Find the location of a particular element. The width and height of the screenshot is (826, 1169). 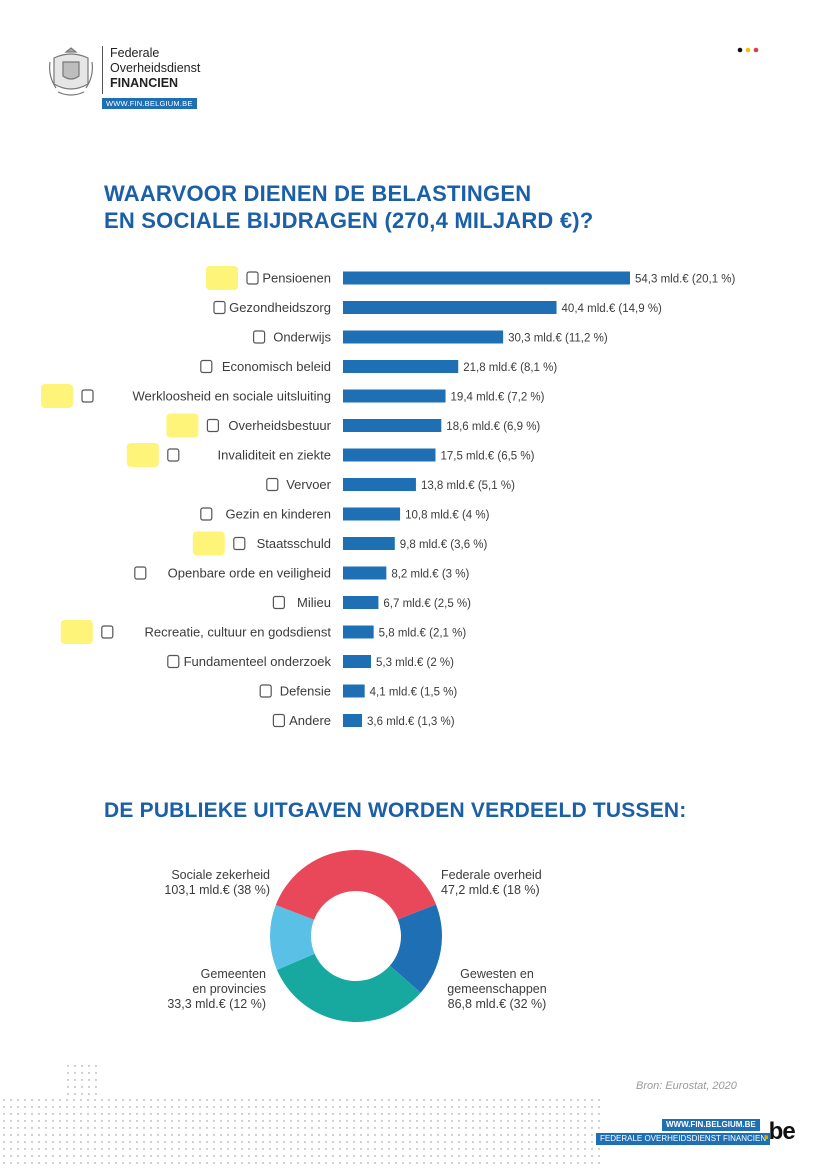

police-officer-icon is located at coordinates (140, 573).